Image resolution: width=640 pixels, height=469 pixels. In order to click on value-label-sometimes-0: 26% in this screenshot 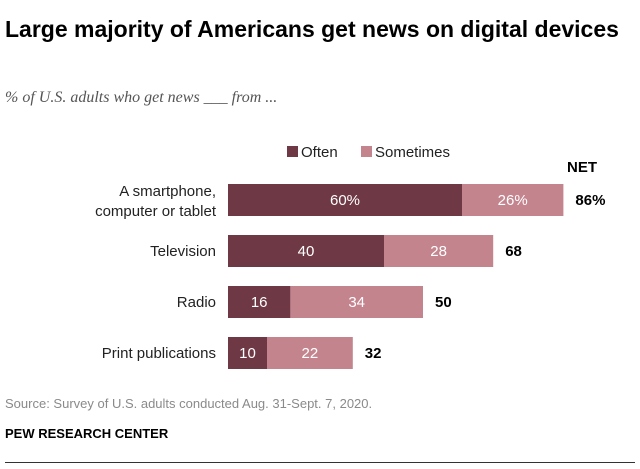, I will do `click(513, 200)`.